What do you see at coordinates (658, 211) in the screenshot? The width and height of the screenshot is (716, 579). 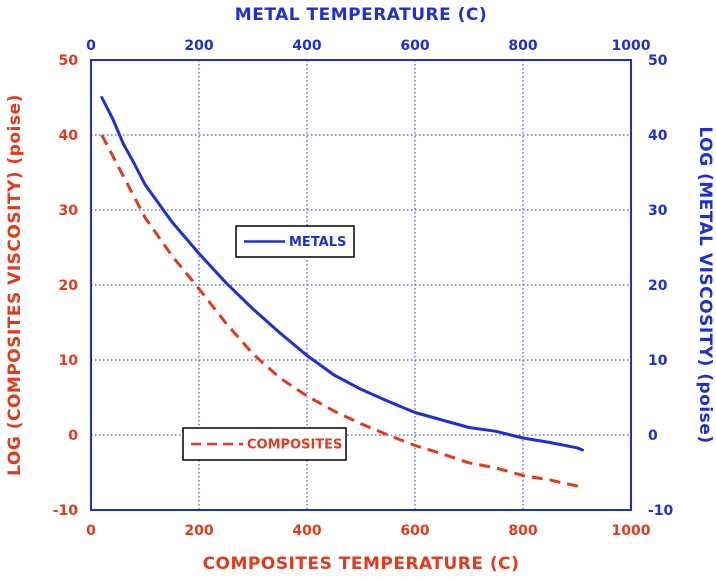 I see `right-tick-label: 30` at bounding box center [658, 211].